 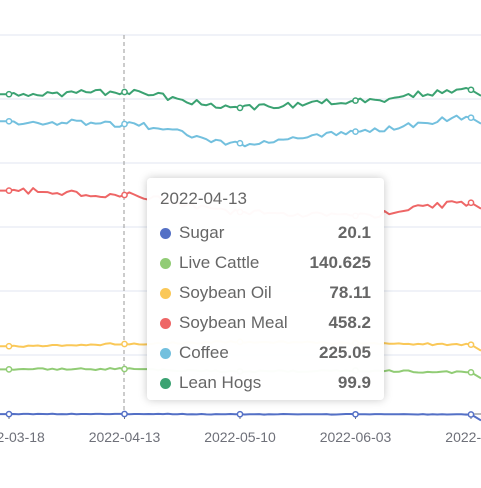 What do you see at coordinates (463, 437) in the screenshot?
I see `x-tick-label: 2022-06` at bounding box center [463, 437].